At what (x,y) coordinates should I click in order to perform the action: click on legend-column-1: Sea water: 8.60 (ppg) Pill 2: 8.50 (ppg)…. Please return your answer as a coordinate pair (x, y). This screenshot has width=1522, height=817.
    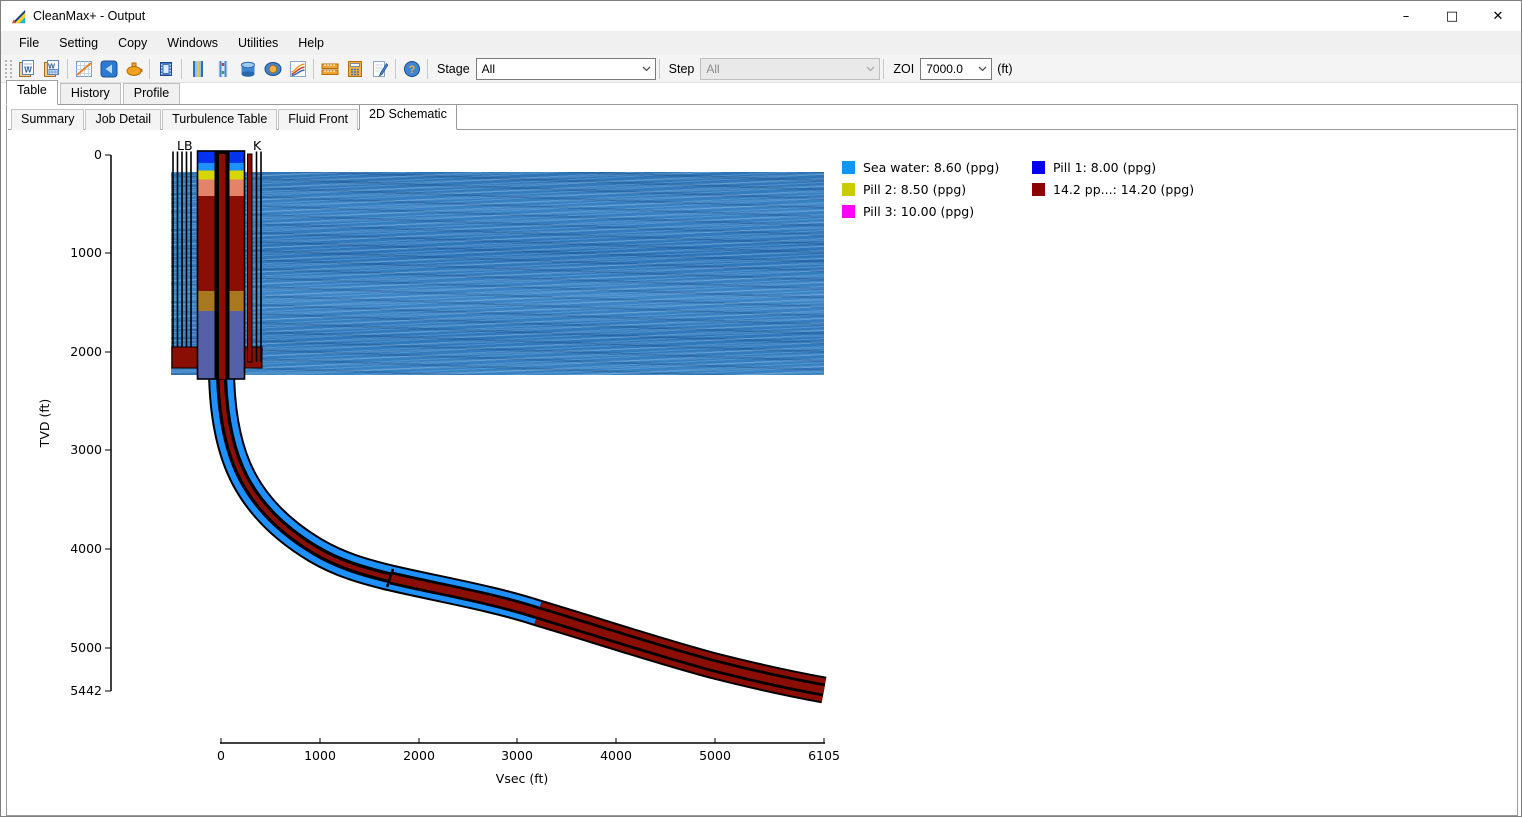
    Looking at the image, I should click on (921, 189).